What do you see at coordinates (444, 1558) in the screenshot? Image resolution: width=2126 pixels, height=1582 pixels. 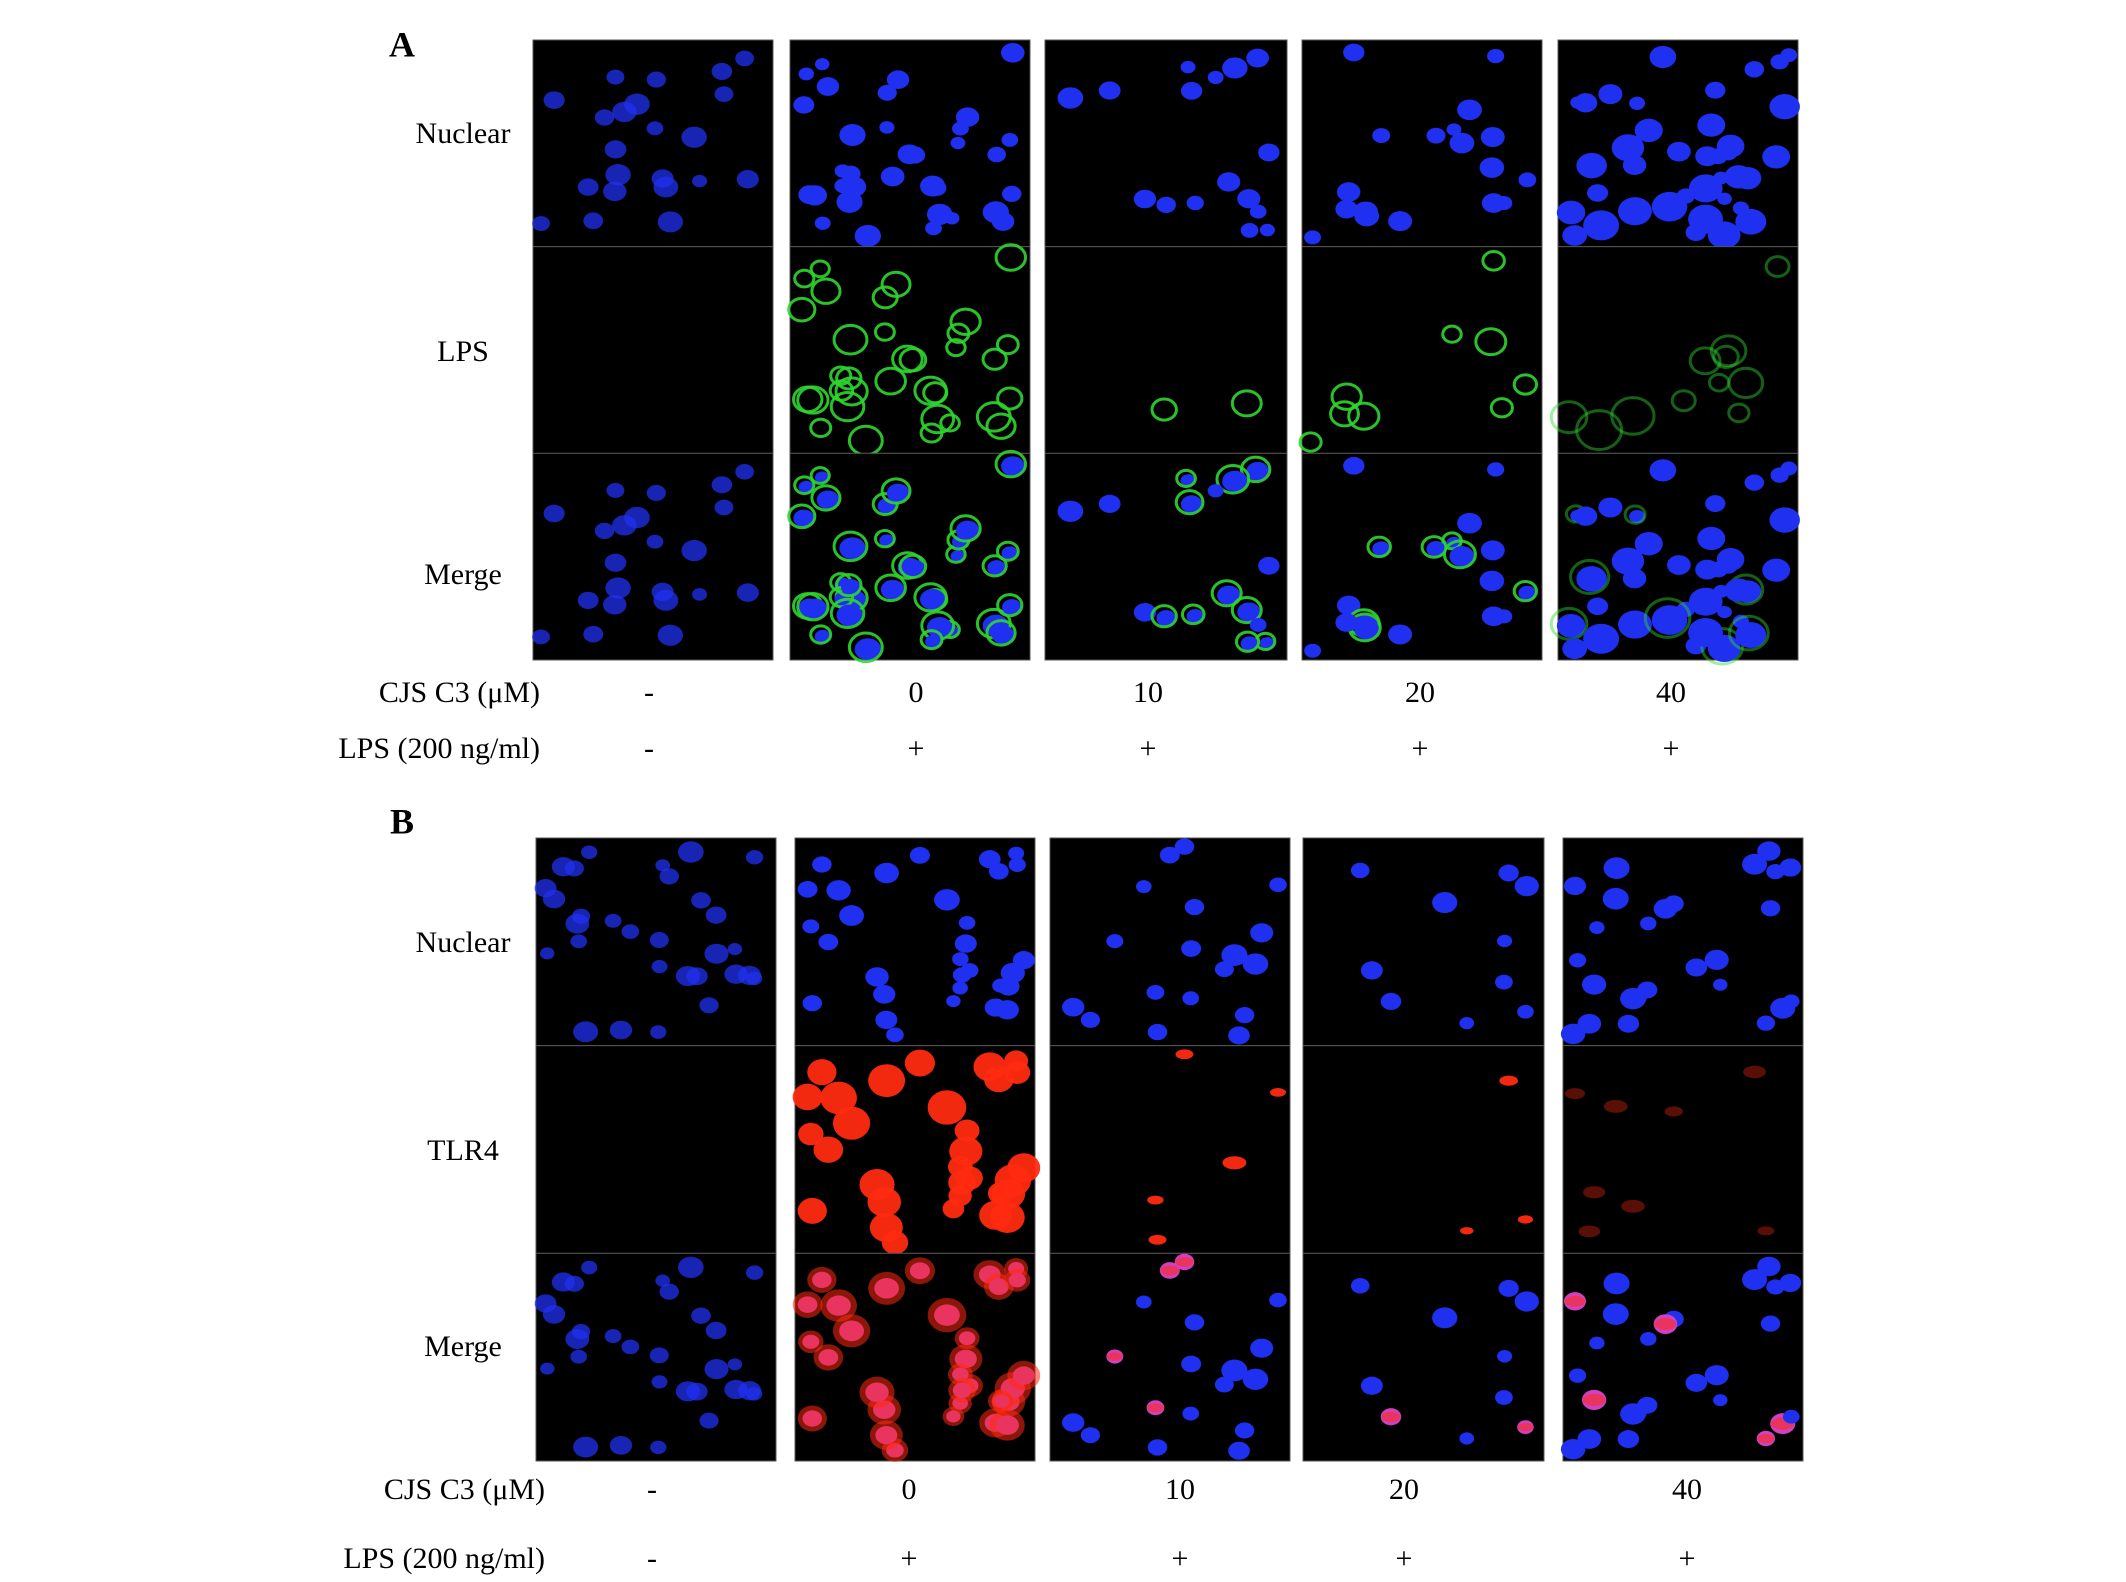 I see `condition-label: LPS (200 ng/ml)` at bounding box center [444, 1558].